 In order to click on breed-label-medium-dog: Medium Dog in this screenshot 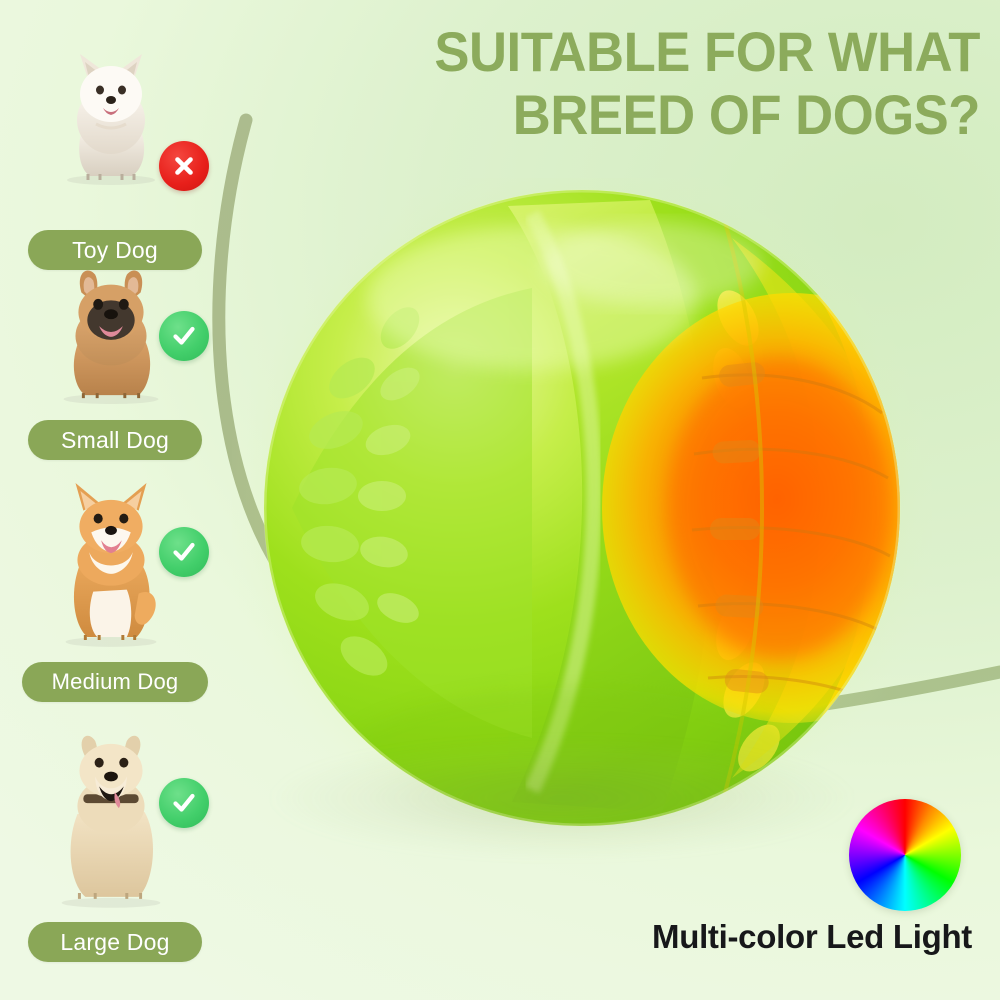, I will do `click(115, 682)`.